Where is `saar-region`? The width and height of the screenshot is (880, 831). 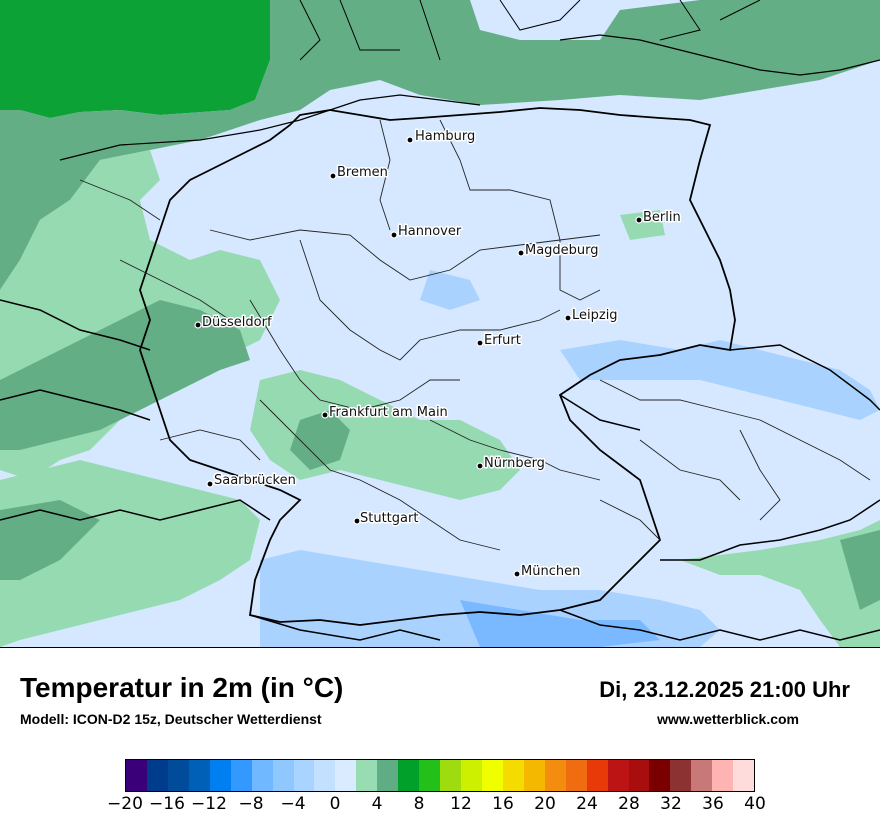 saar-region is located at coordinates (50, 540).